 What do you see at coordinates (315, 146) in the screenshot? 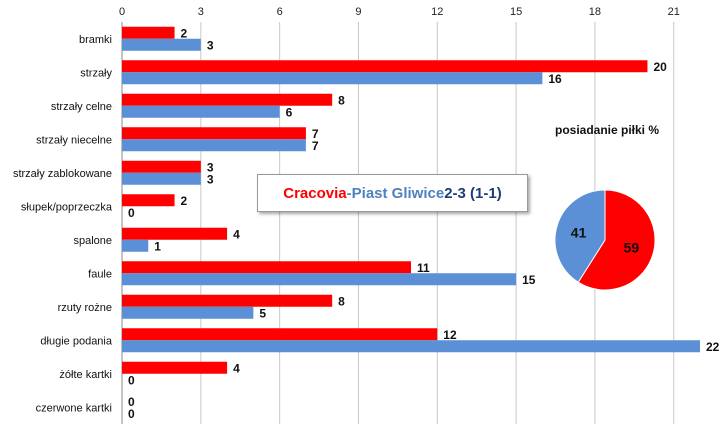
I see `data-label-piast: 7` at bounding box center [315, 146].